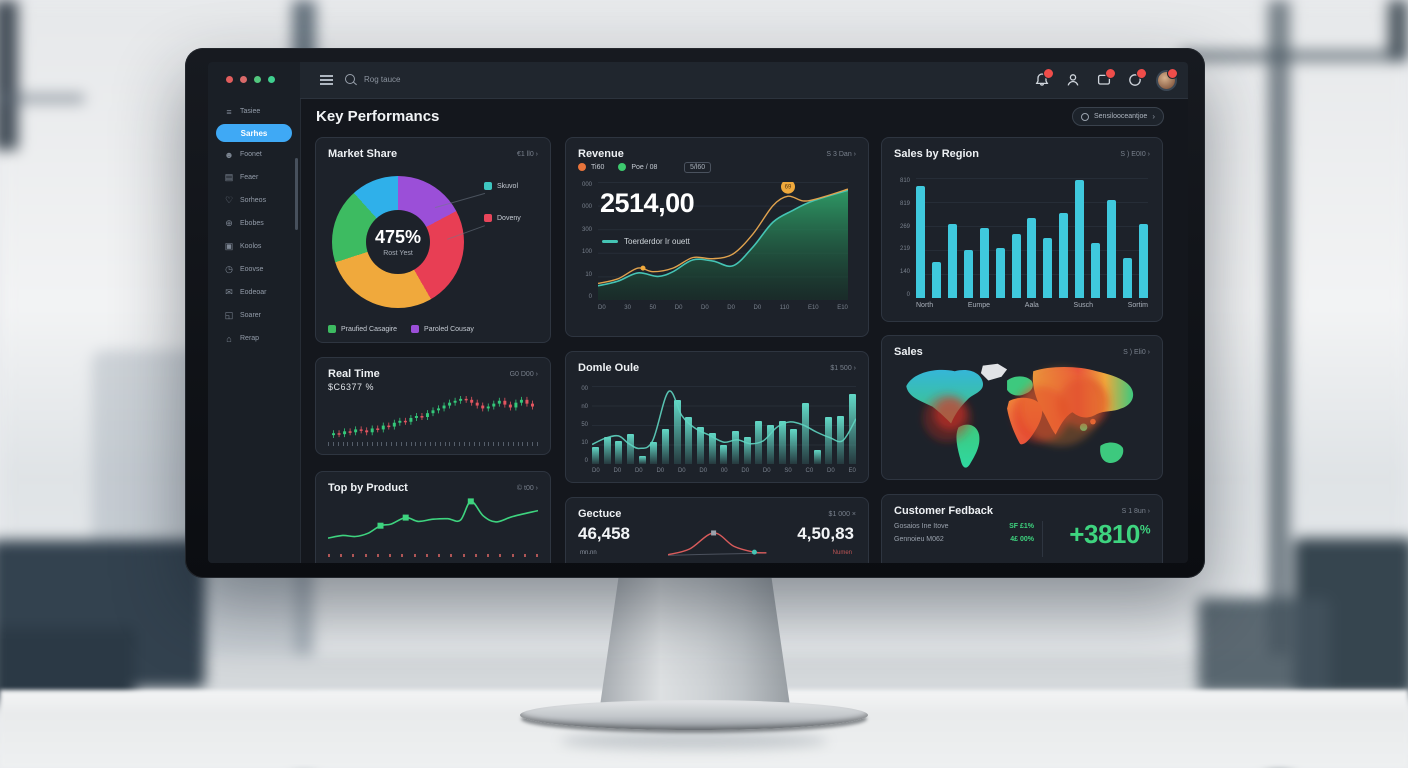 This screenshot has width=1408, height=768. I want to click on messages-icon, so click(1106, 78).